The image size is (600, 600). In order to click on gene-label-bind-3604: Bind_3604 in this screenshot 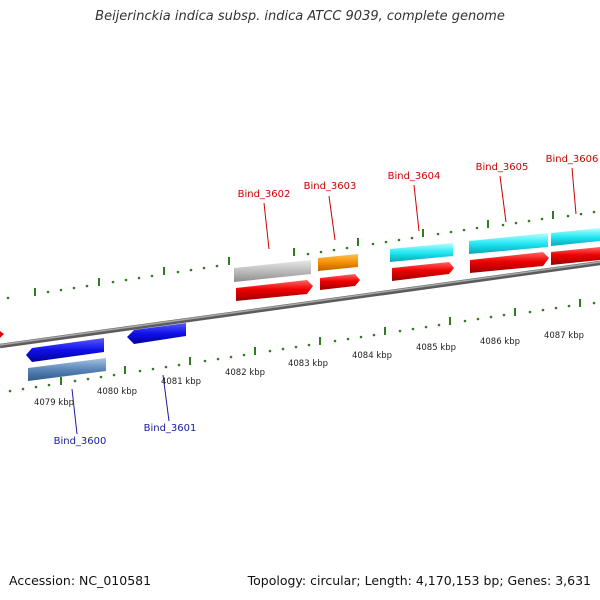, I will do `click(414, 176)`.